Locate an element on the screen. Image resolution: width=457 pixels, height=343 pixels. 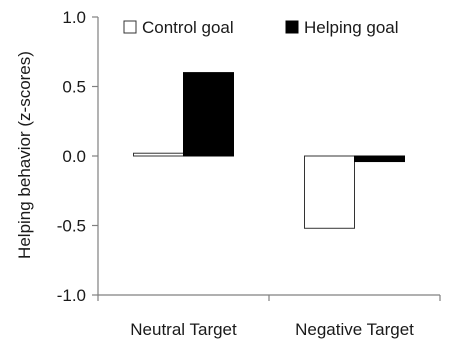
y-tick-label: 0.5 is located at coordinates (74, 87).